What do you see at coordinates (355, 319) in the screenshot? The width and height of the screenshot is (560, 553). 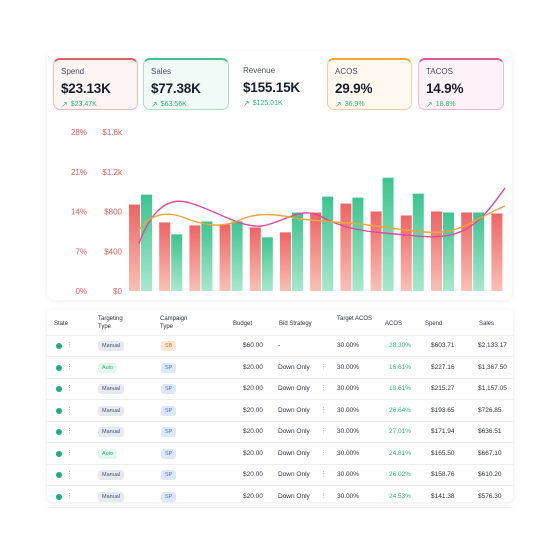 I see `column-header: Target ACOS` at bounding box center [355, 319].